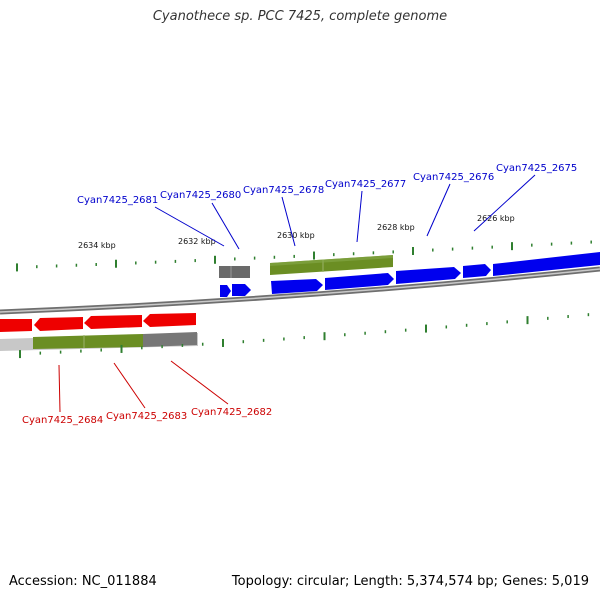  What do you see at coordinates (143, 386) in the screenshot?
I see `reverse-label-leaders` at bounding box center [143, 386].